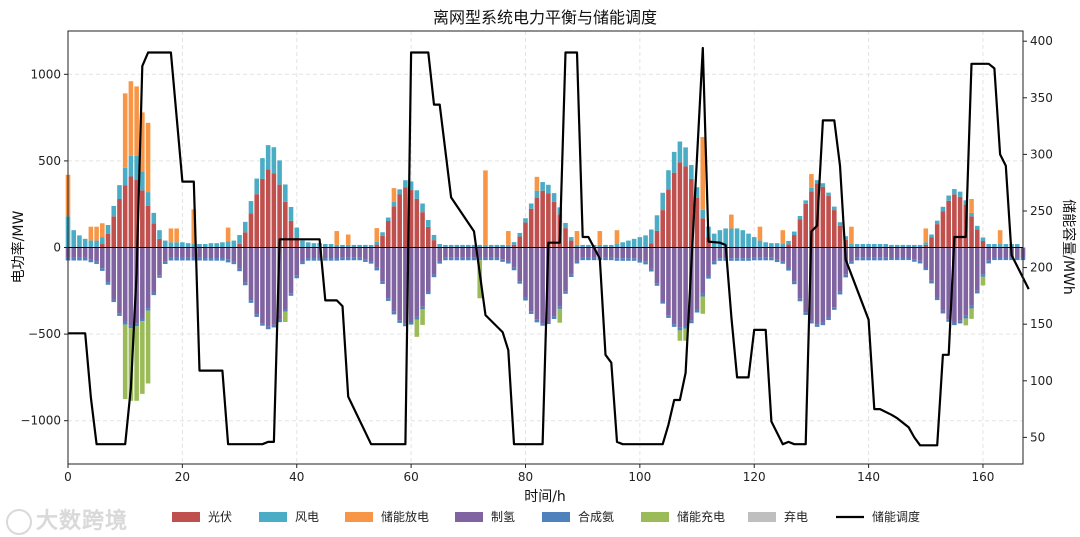 The width and height of the screenshot is (1080, 537). What do you see at coordinates (68, 477) in the screenshot?
I see `x-tick-label: 0` at bounding box center [68, 477].